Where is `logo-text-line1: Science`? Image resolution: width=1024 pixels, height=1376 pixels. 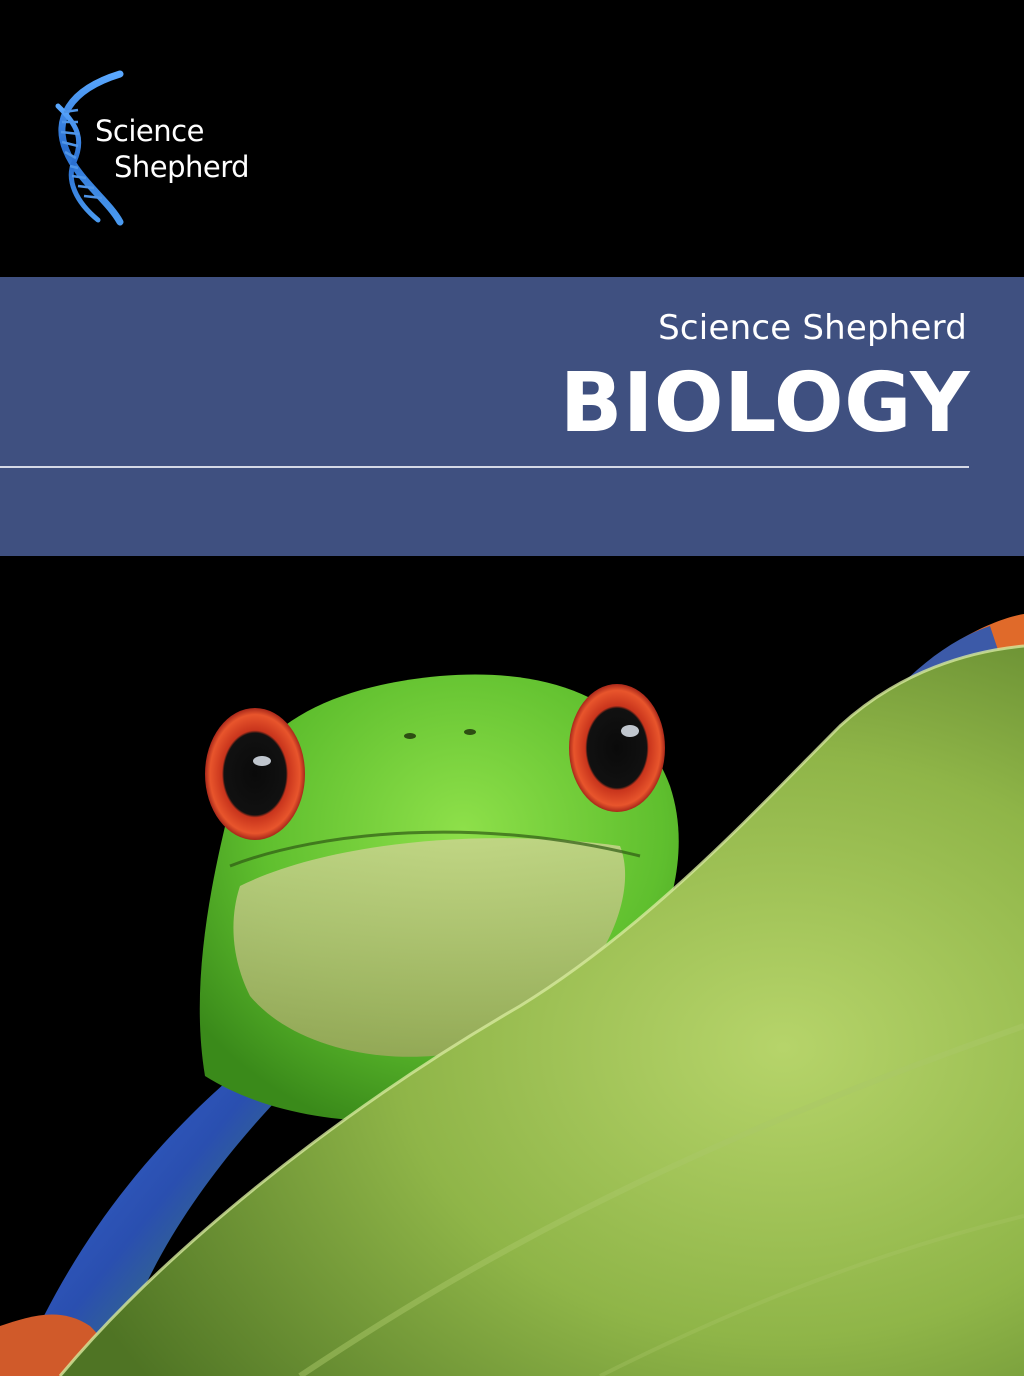
logo-text-line1: Science is located at coordinates (149, 131).